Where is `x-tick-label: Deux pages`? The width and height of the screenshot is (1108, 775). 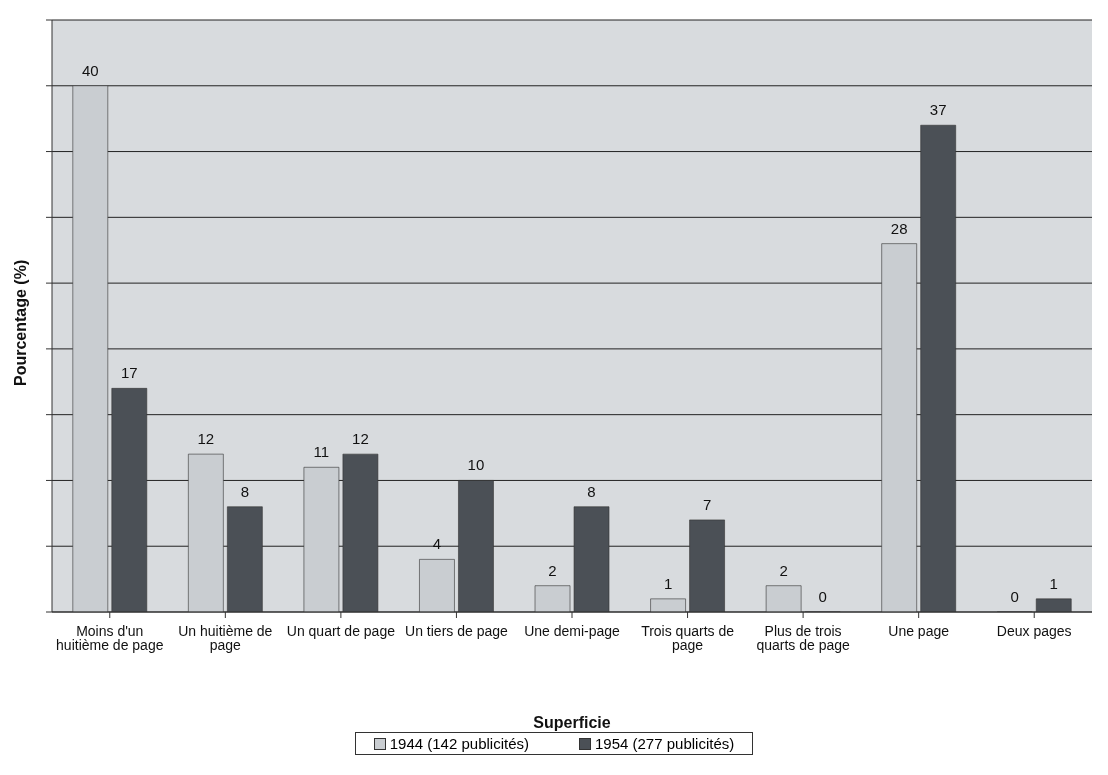
x-tick-label: Deux pages is located at coordinates (1034, 630).